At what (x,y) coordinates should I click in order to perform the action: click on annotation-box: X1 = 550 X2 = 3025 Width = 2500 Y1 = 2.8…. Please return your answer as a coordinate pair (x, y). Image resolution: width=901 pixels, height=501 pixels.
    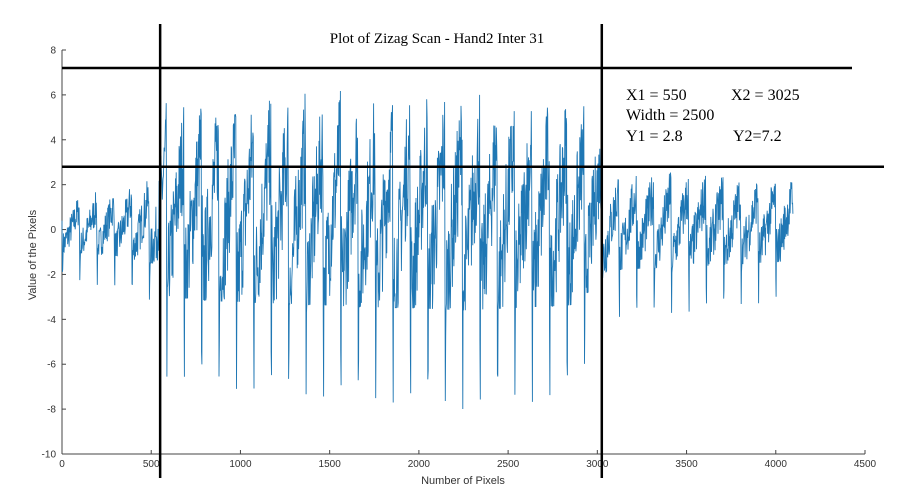
    Looking at the image, I should click on (713, 116).